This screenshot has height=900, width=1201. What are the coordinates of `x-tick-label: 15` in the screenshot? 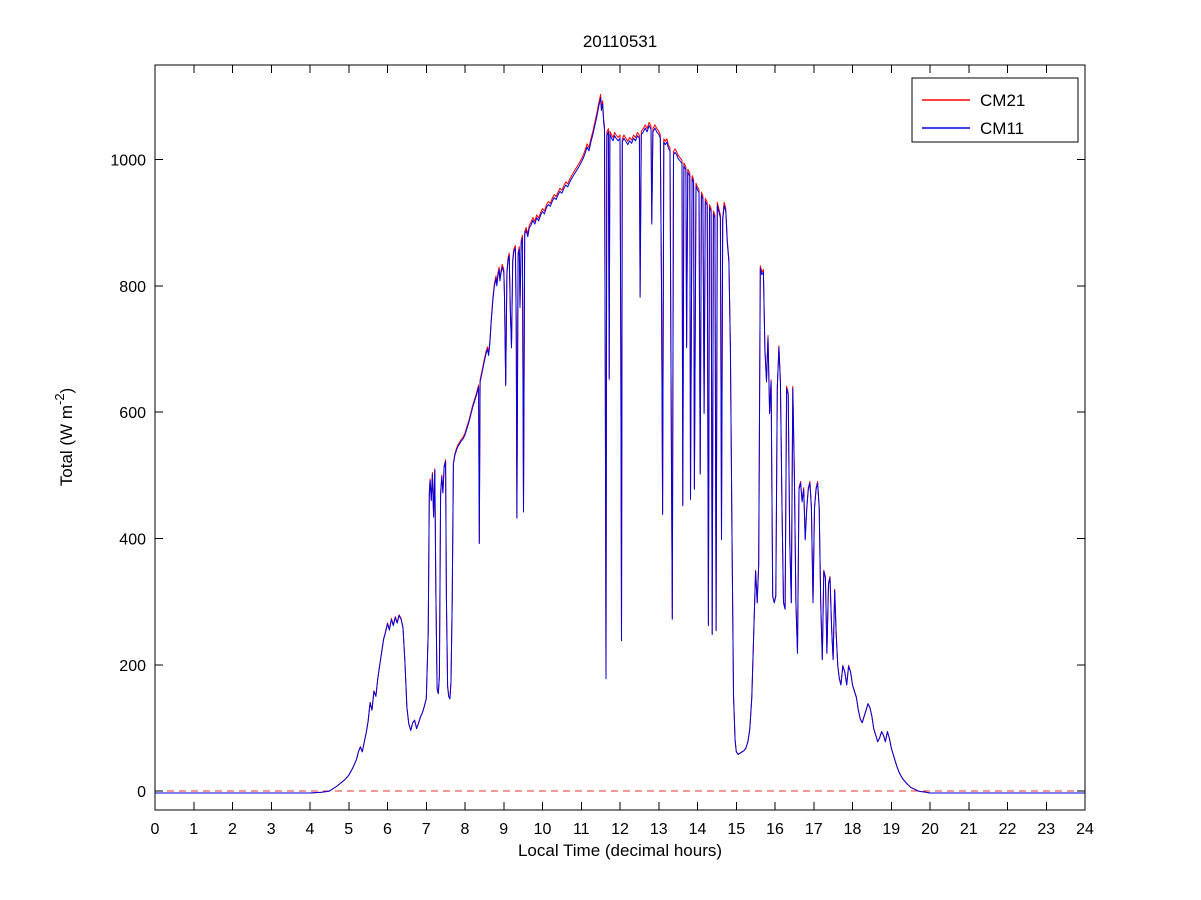 It's located at (736, 829).